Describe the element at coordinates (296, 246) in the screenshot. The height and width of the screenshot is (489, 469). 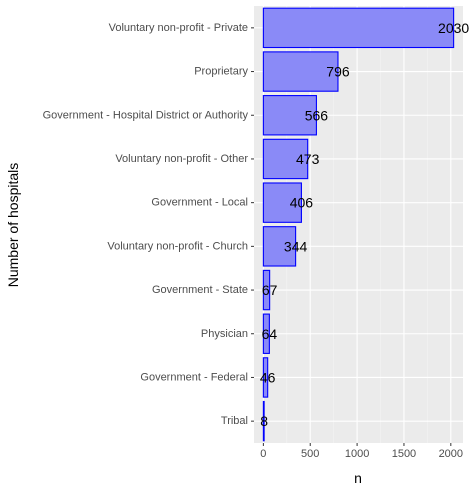
I see `data-label: 344` at that location.